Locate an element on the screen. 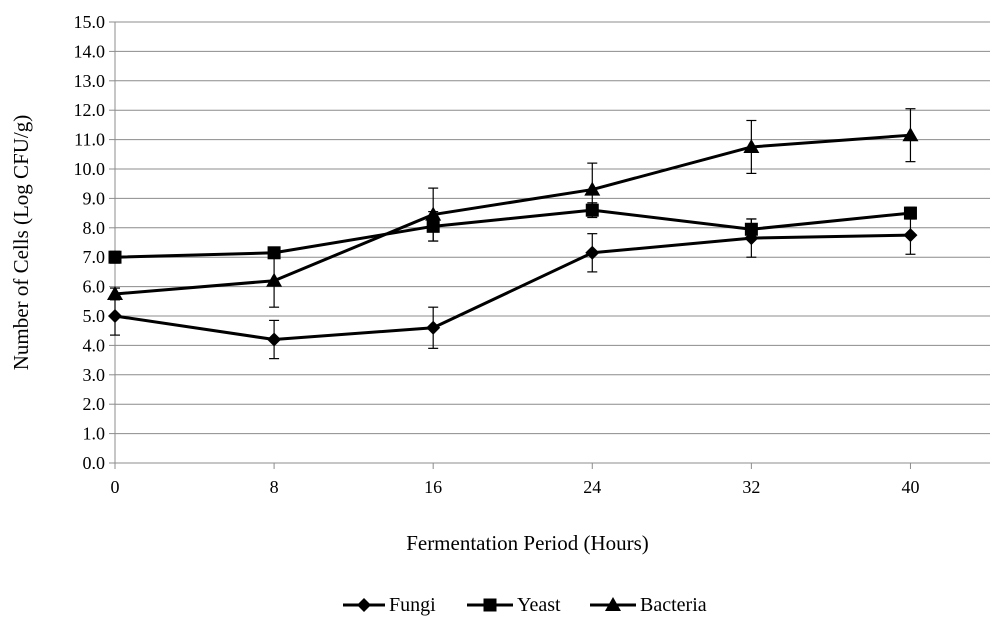 The width and height of the screenshot is (997, 624). y-tick-label: 4.0 is located at coordinates (94, 345).